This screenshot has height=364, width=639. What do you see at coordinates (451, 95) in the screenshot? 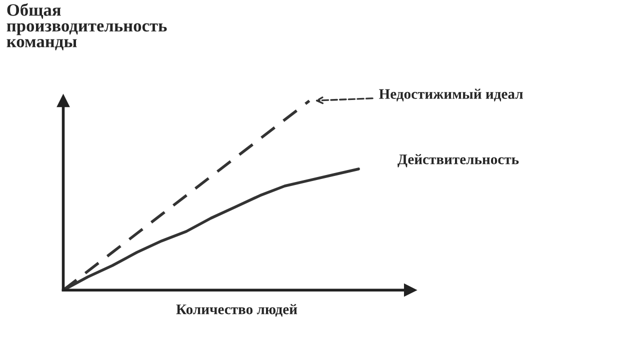
I see `legend-label: Недостижимый идеал` at bounding box center [451, 95].